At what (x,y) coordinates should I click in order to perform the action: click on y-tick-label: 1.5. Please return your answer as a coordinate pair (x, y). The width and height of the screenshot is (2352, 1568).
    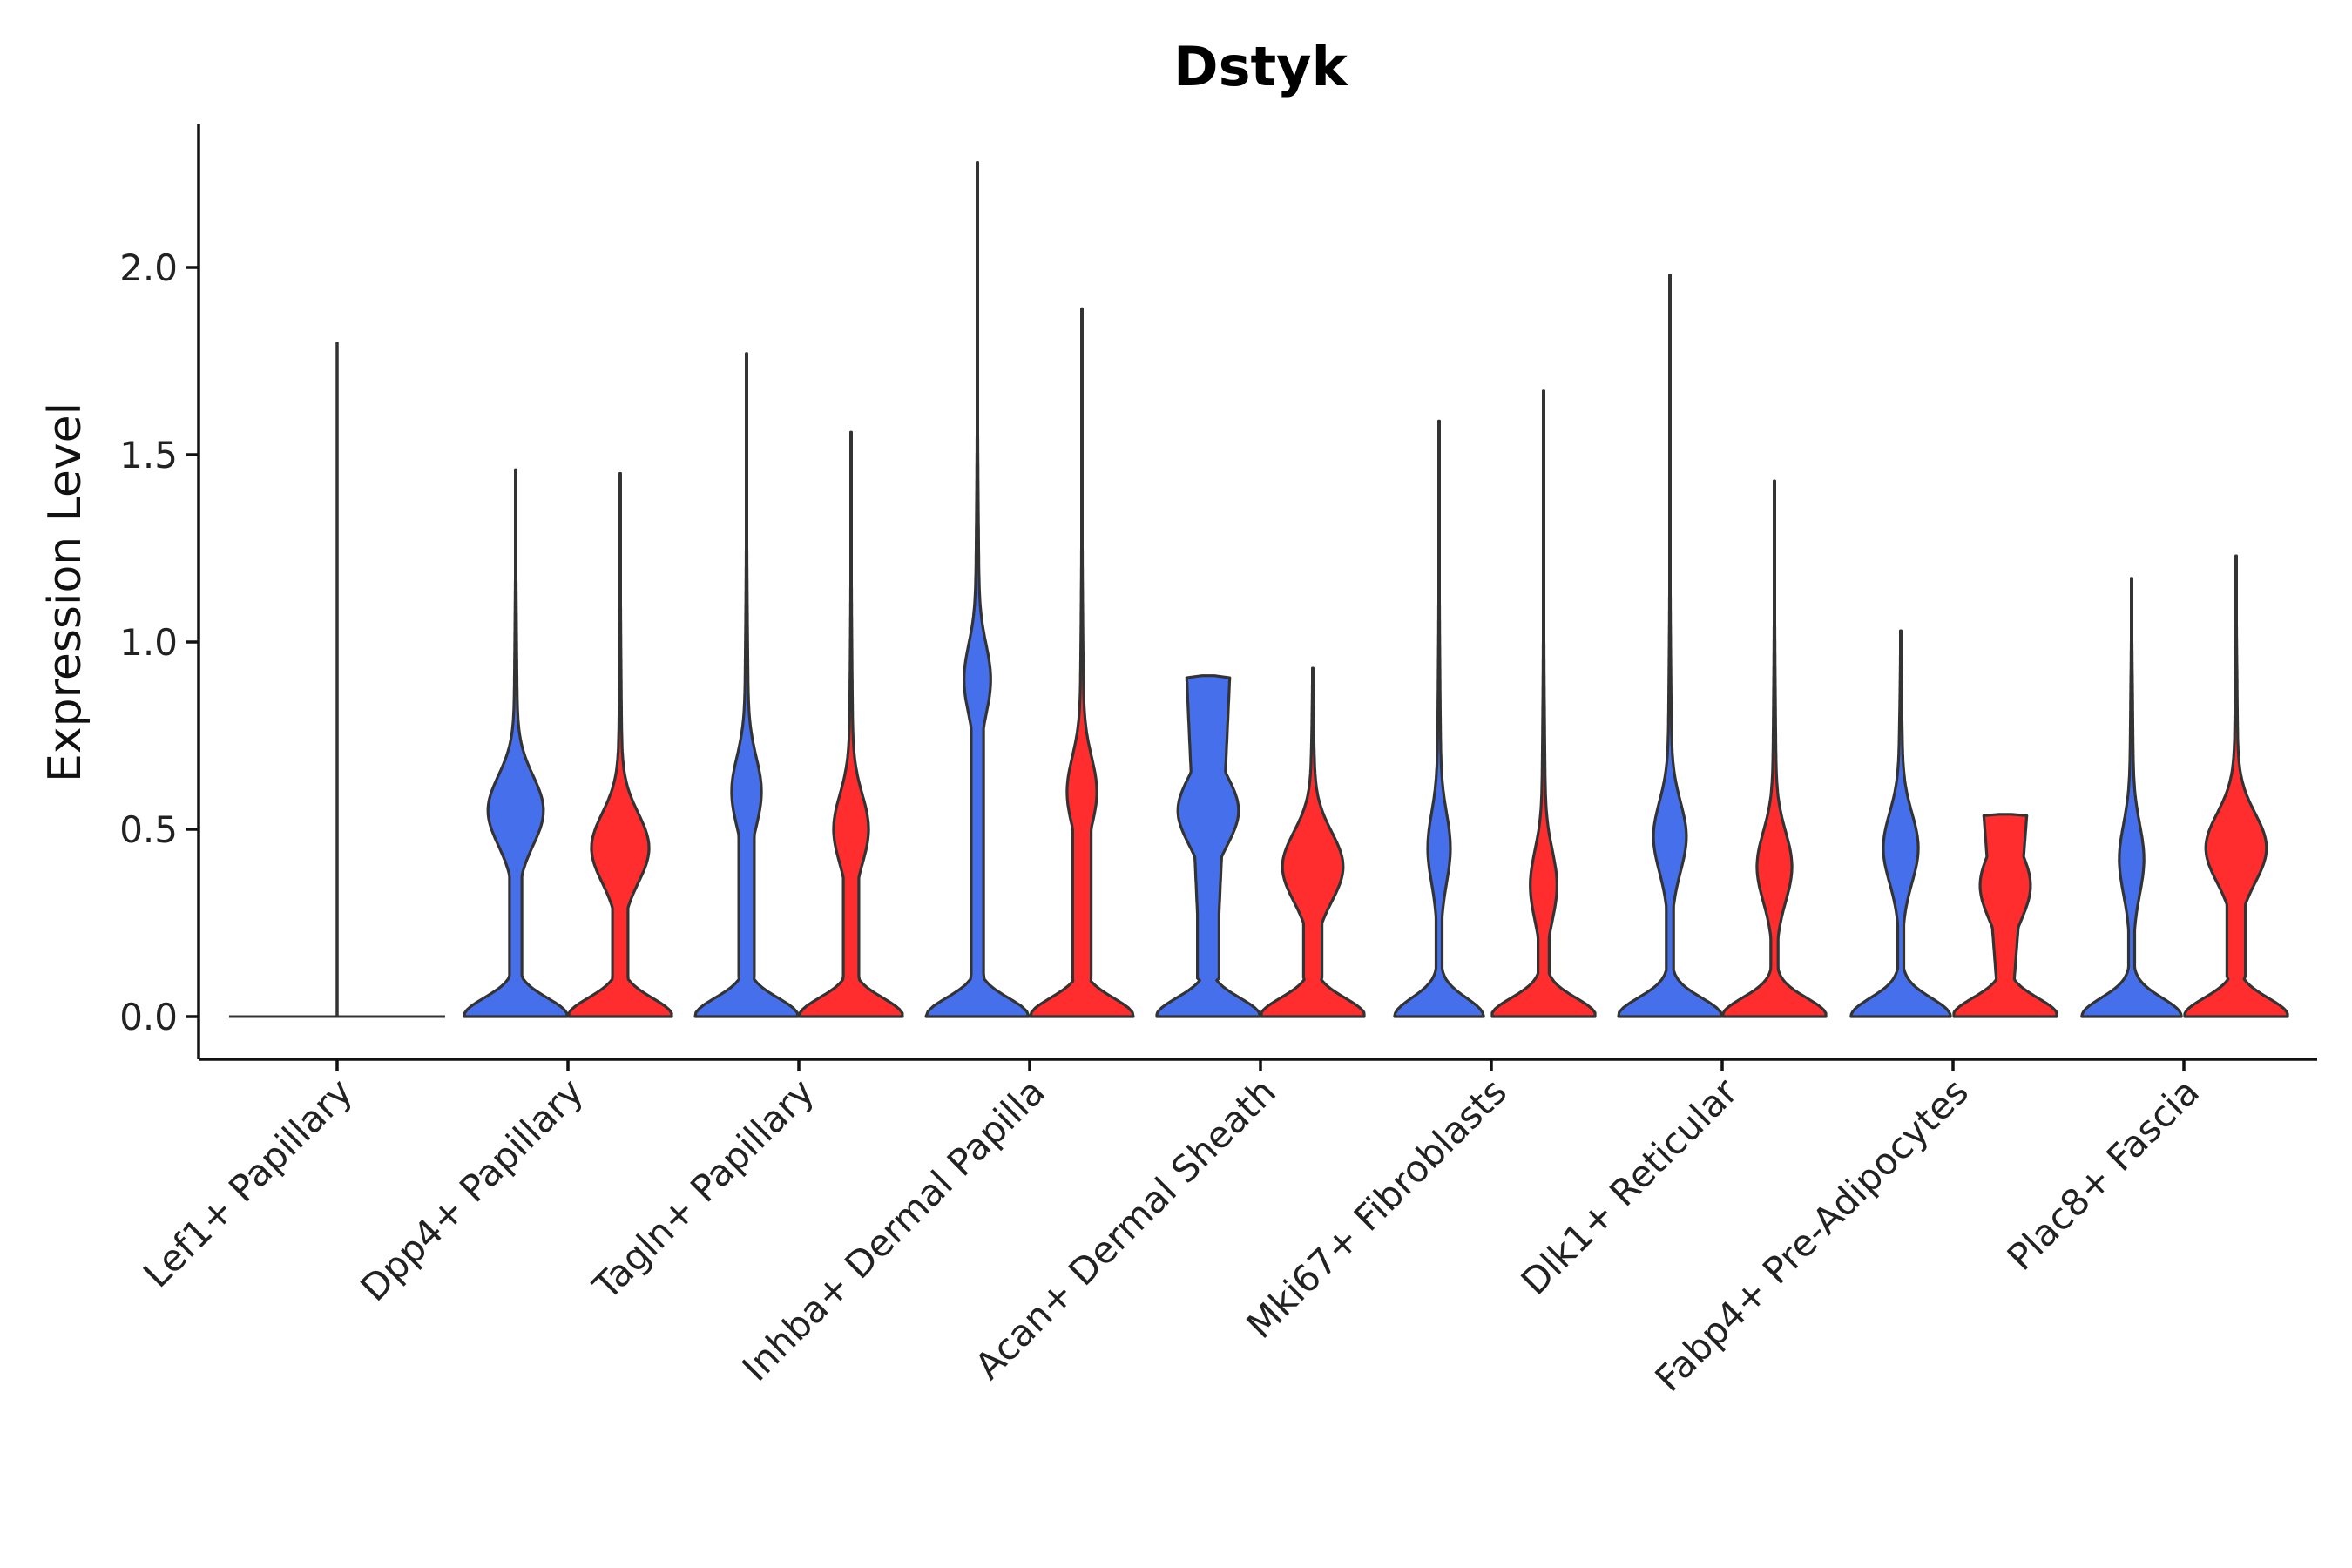
    Looking at the image, I should click on (148, 455).